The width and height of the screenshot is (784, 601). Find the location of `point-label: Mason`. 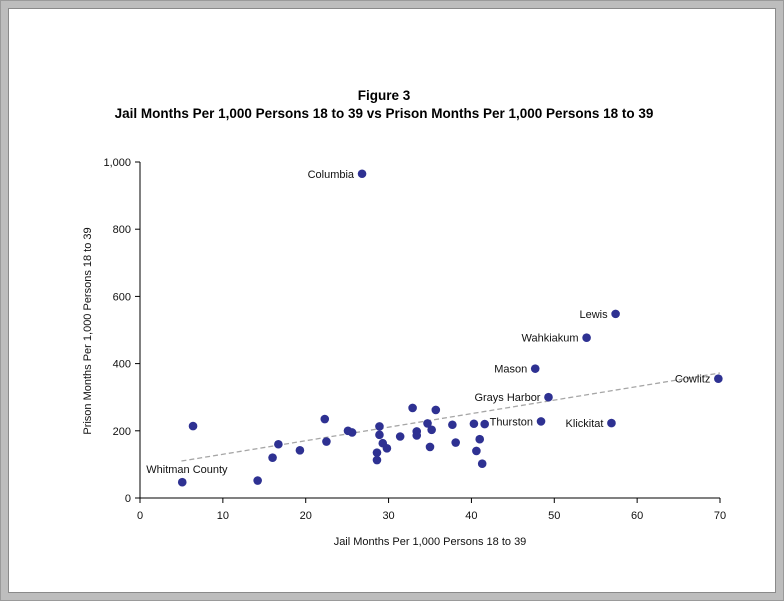

point-label: Mason is located at coordinates (510, 370).